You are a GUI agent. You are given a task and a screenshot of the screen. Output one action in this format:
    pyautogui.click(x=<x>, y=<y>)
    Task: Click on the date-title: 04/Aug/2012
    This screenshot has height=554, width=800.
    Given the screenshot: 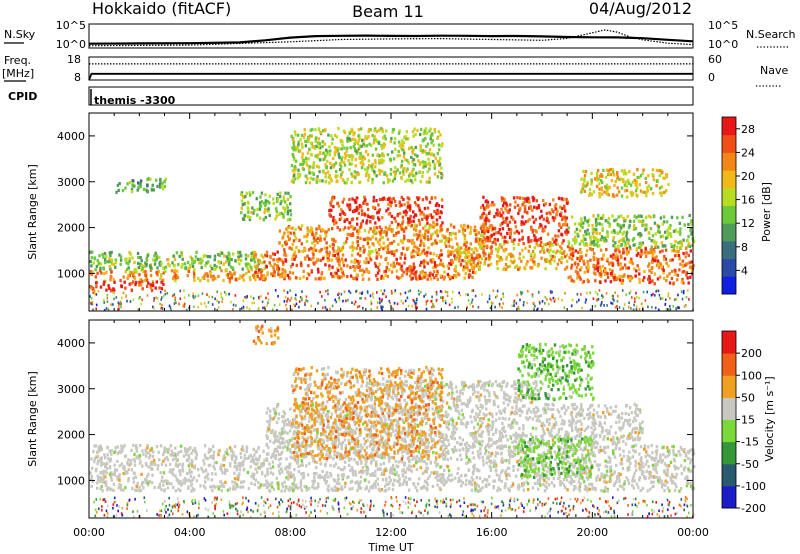 What is the action you would take?
    pyautogui.click(x=640, y=9)
    